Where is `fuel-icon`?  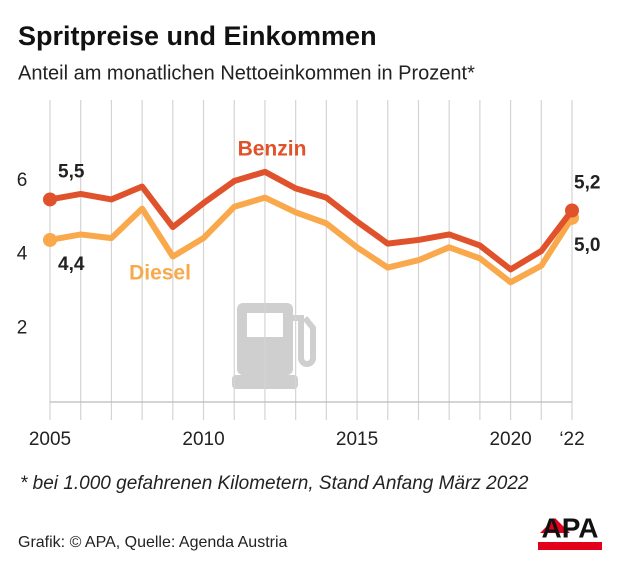 fuel-icon is located at coordinates (274, 346).